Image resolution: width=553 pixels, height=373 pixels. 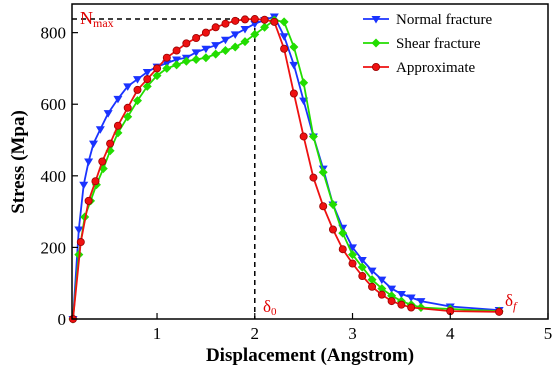 What do you see at coordinates (375, 66) in the screenshot?
I see `legend-marker-approximate` at bounding box center [375, 66].